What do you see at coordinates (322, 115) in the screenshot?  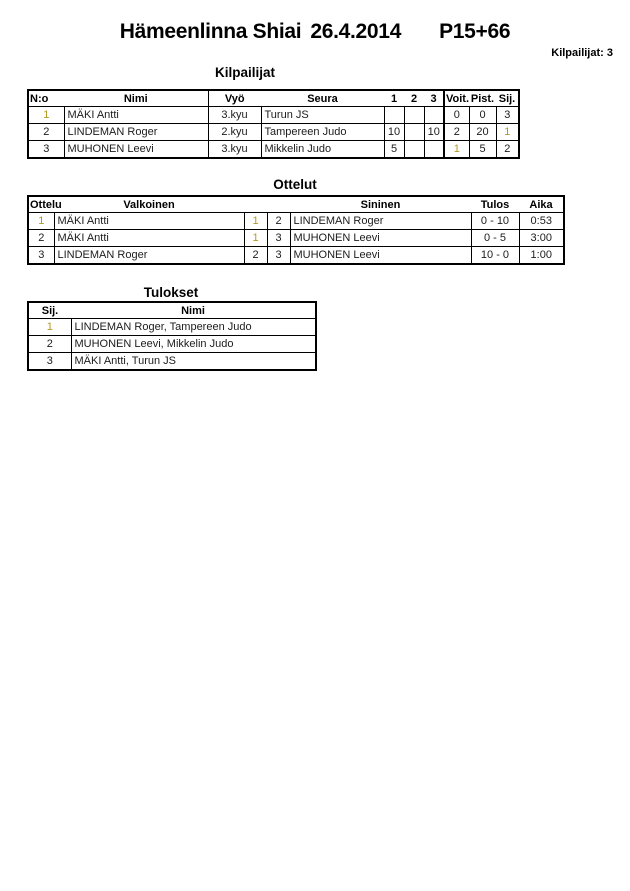 I see `table-cell: Turun JS` at bounding box center [322, 115].